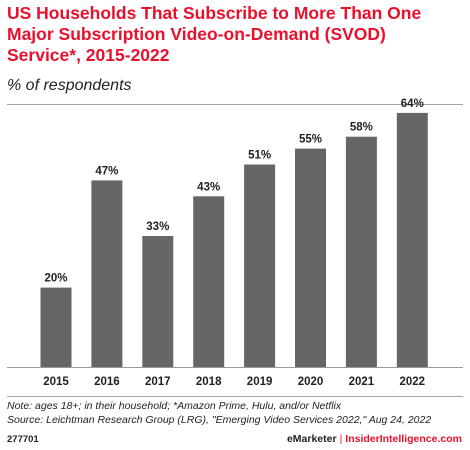  I want to click on chart-subtitle: % of respondents, so click(69, 85).